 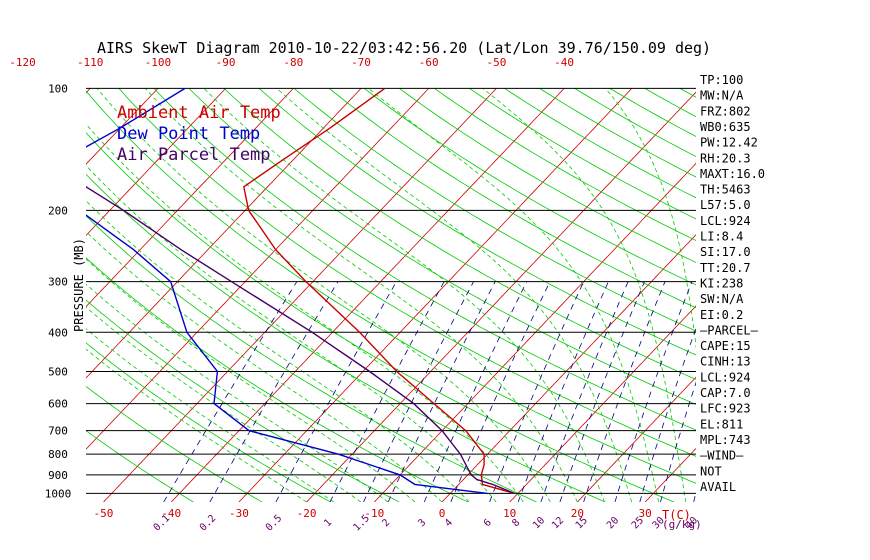 I want to click on top-temp-tick-label: -100, so click(x=158, y=62).